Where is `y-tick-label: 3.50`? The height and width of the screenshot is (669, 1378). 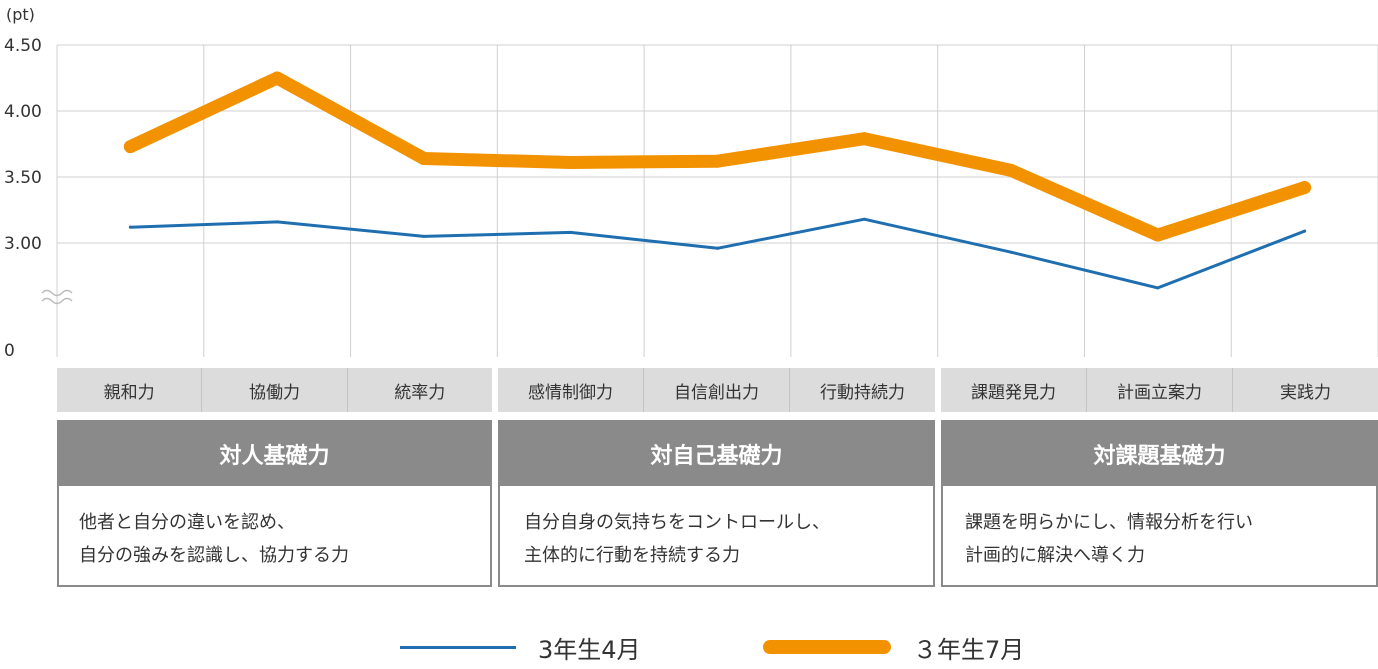
y-tick-label: 3.50 is located at coordinates (23, 178).